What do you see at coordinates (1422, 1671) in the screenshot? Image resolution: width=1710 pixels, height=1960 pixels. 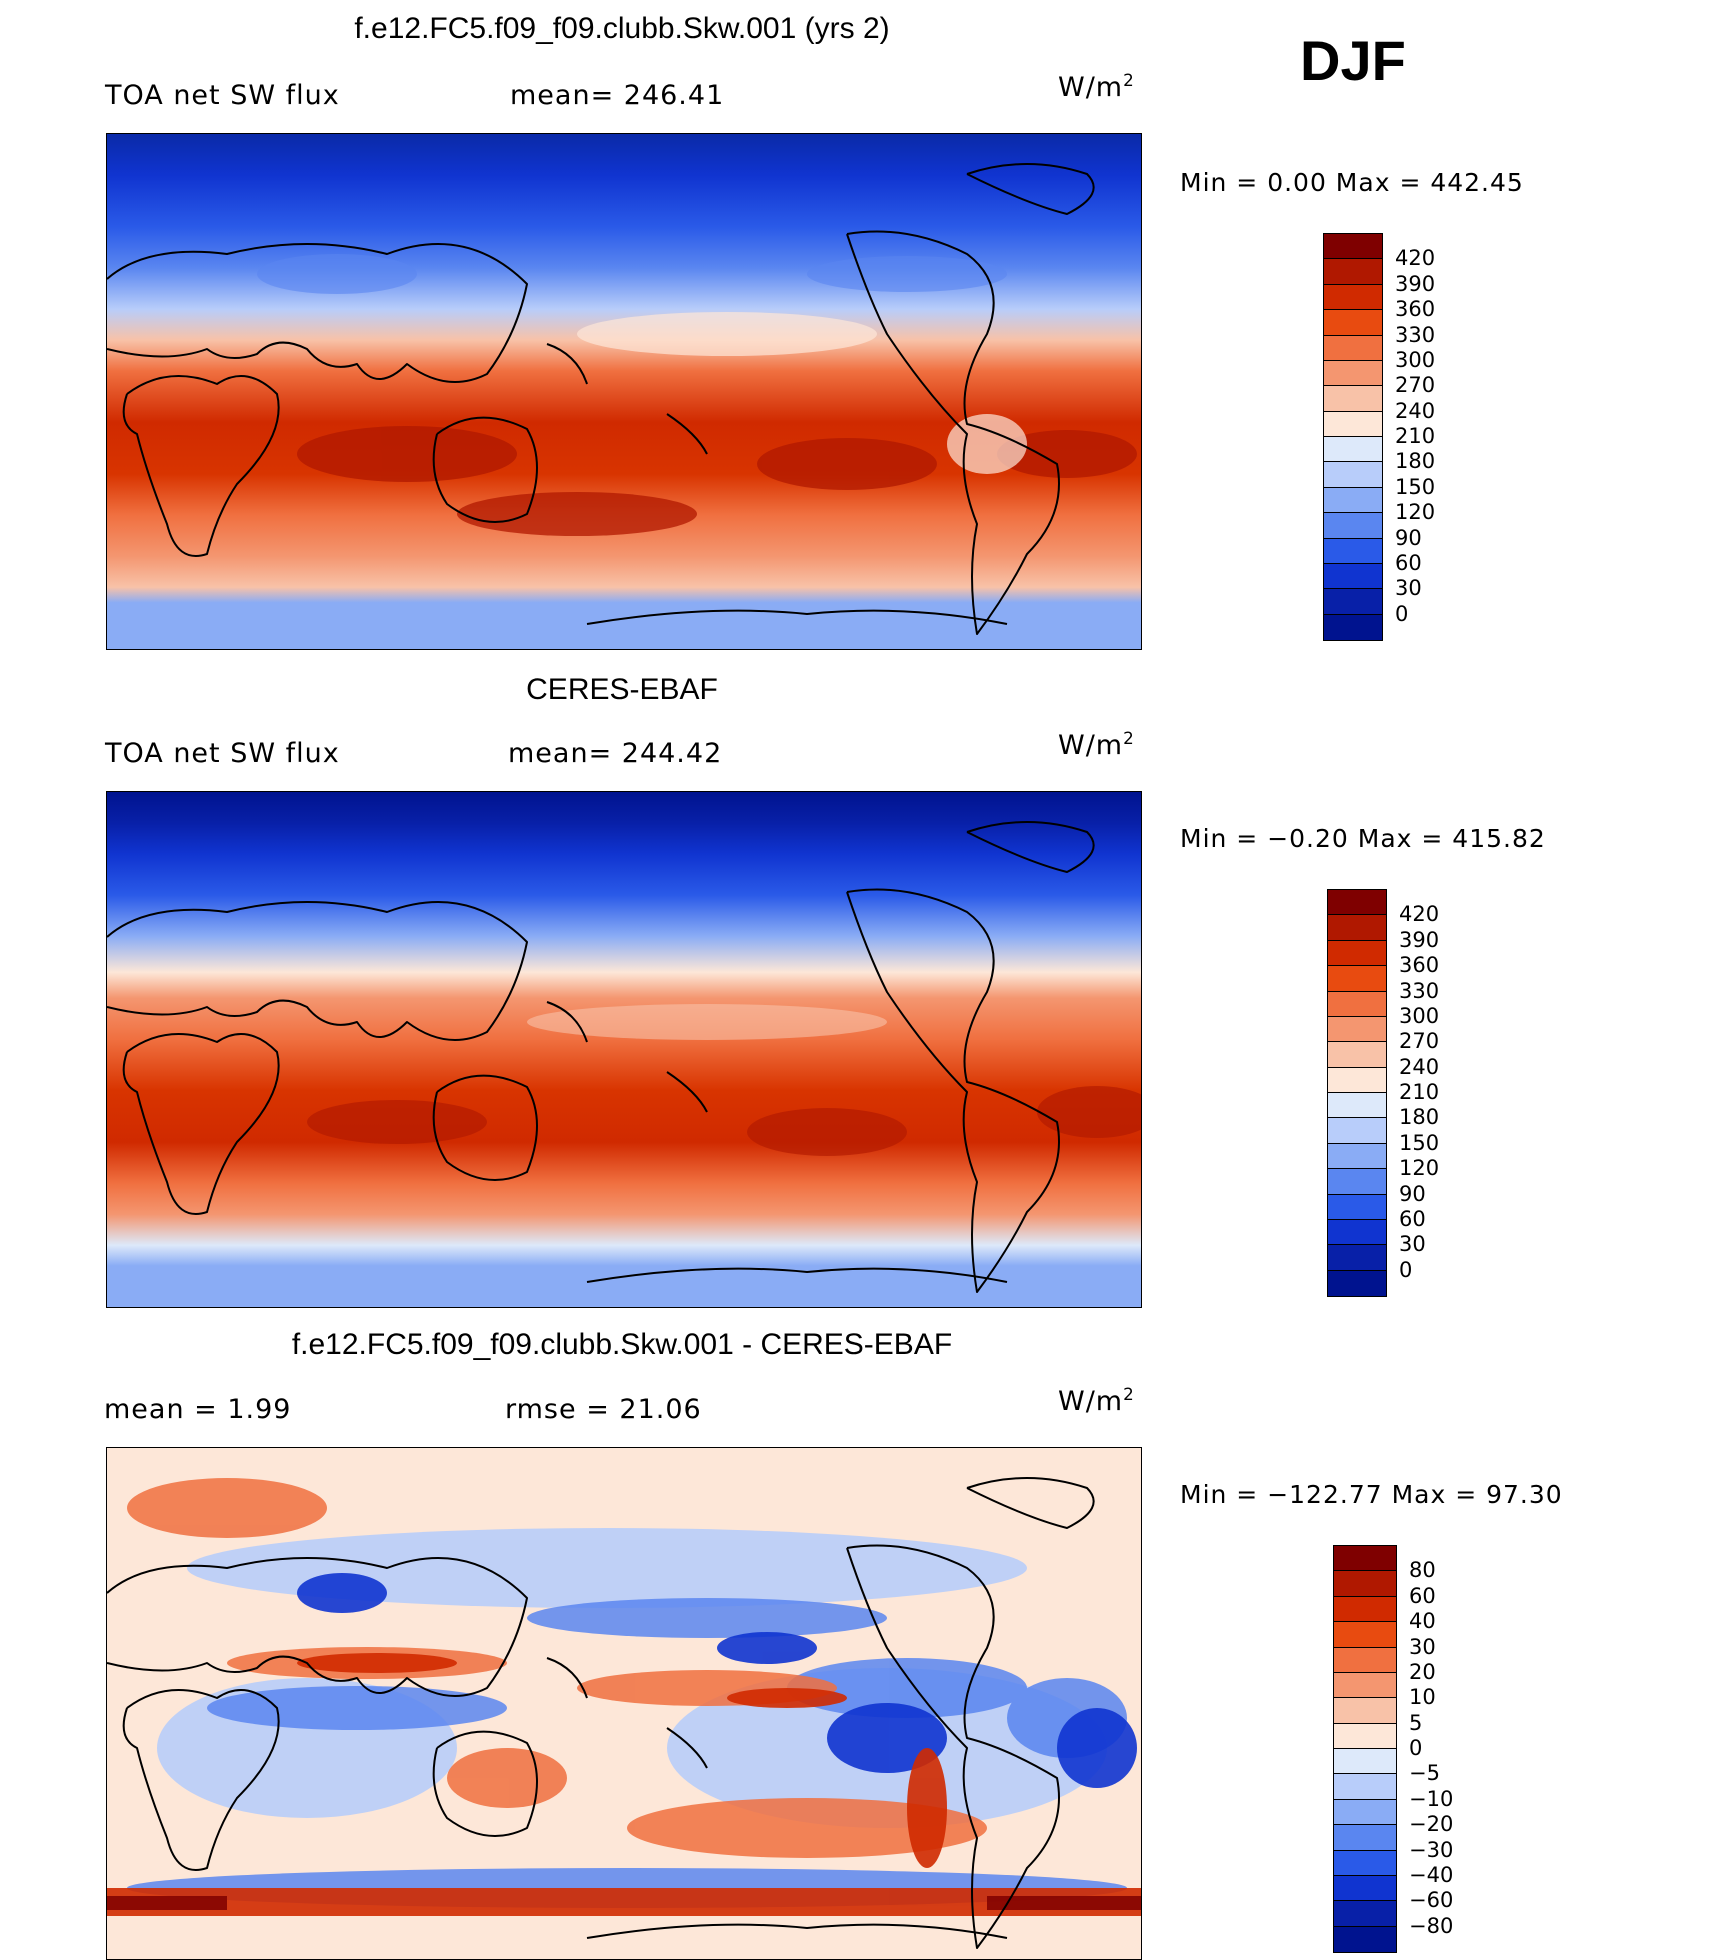 I see `colorbar-tick-label: 20` at bounding box center [1422, 1671].